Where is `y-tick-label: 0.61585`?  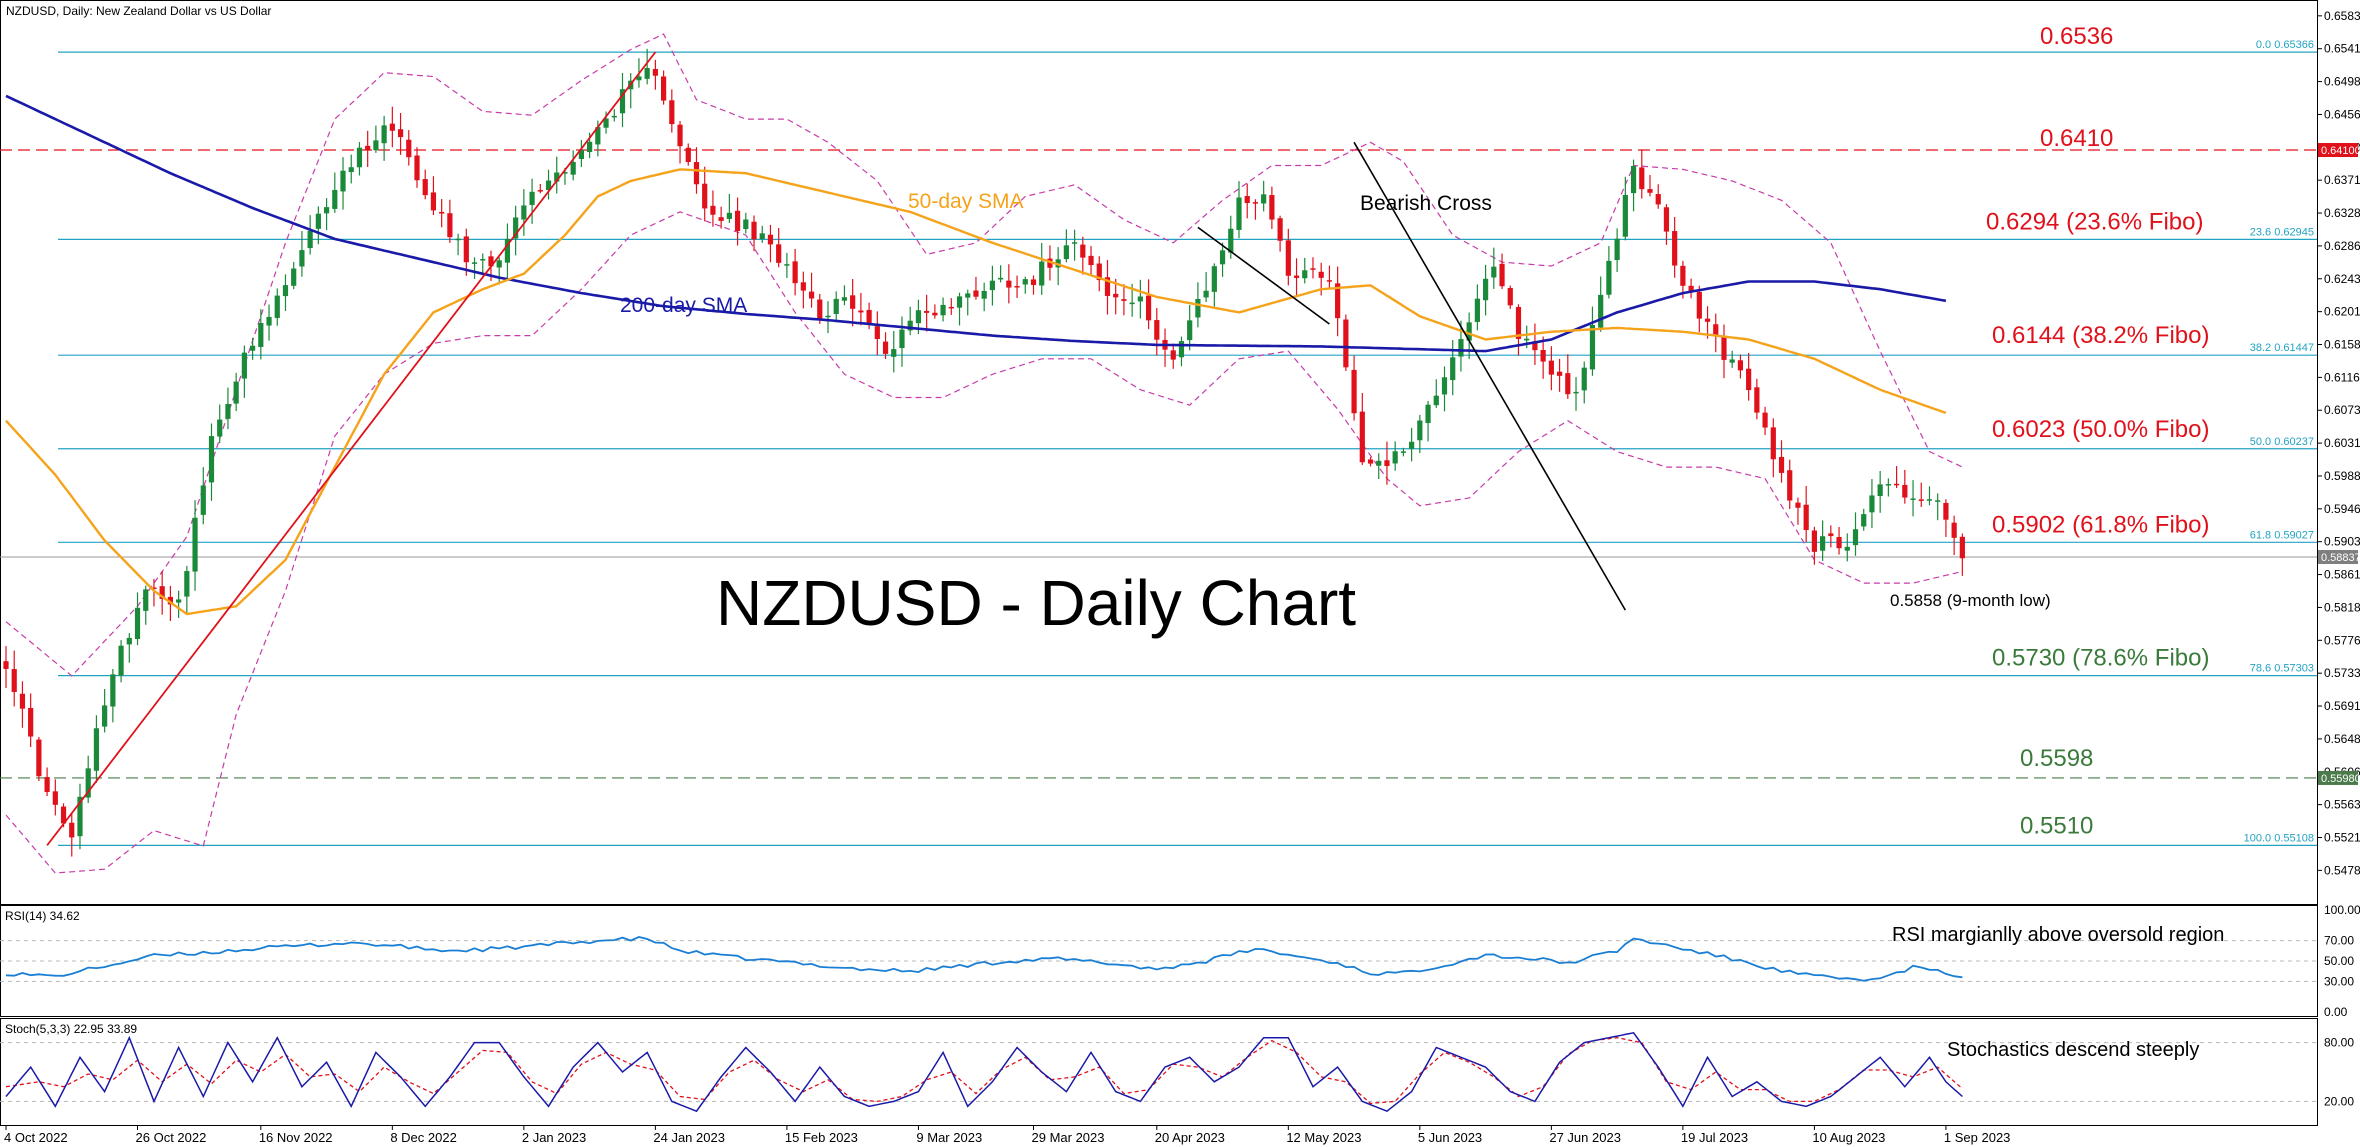 y-tick-label: 0.61585 is located at coordinates (2342, 345).